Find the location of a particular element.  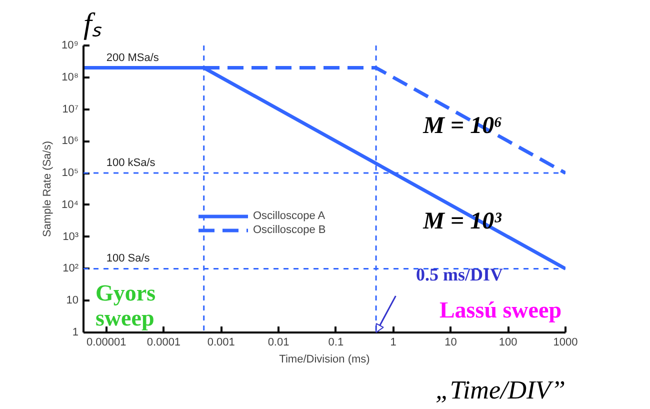

x-tick-label: 0.00001 is located at coordinates (106, 342).